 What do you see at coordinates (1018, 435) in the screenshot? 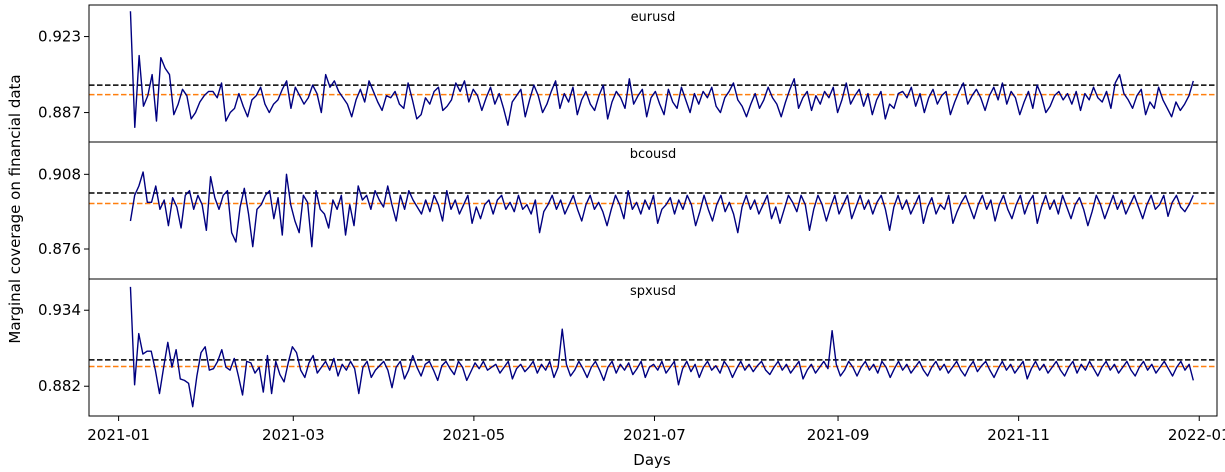
I see `x-tick-label: 2021-11` at bounding box center [1018, 435].